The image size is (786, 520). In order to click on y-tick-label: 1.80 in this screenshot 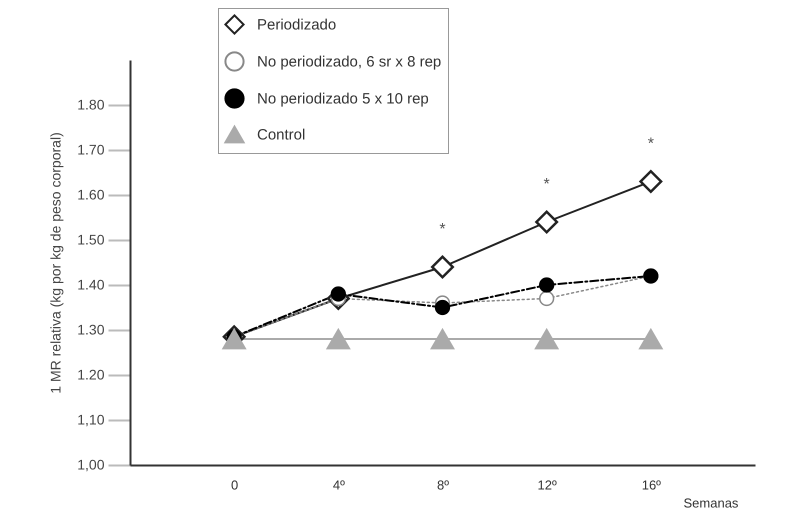, I will do `click(91, 104)`.